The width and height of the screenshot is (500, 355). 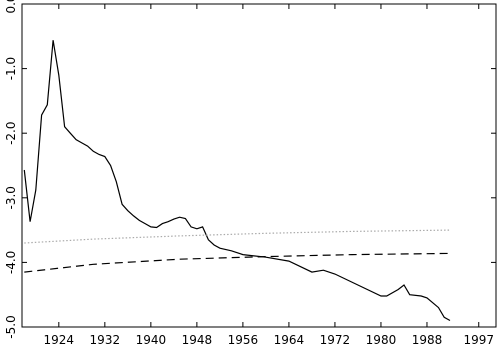 I want to click on x-tick-label: 1956, so click(x=243, y=340).